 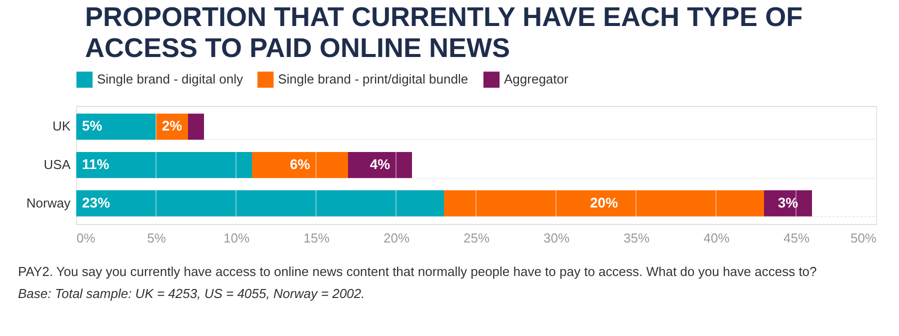 What do you see at coordinates (96, 202) in the screenshot?
I see `data-label: 23%` at bounding box center [96, 202].